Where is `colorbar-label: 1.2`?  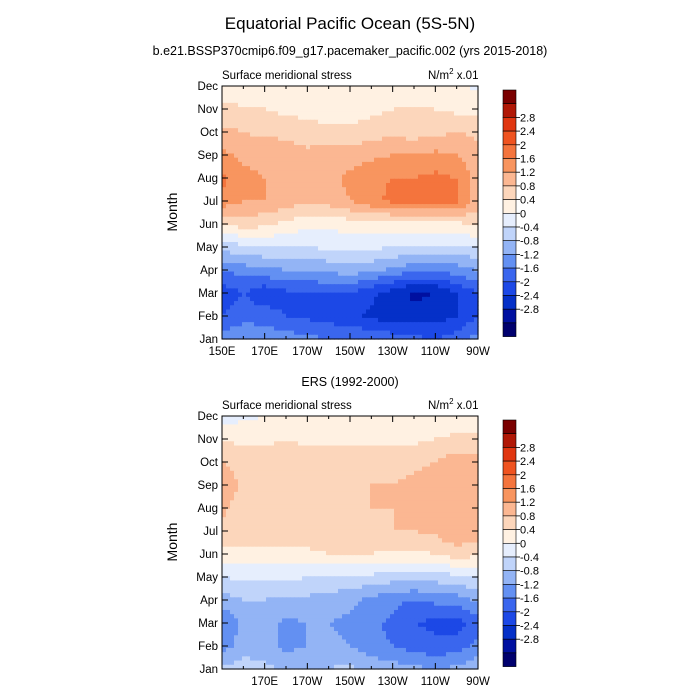
colorbar-label: 1.2 is located at coordinates (527, 173).